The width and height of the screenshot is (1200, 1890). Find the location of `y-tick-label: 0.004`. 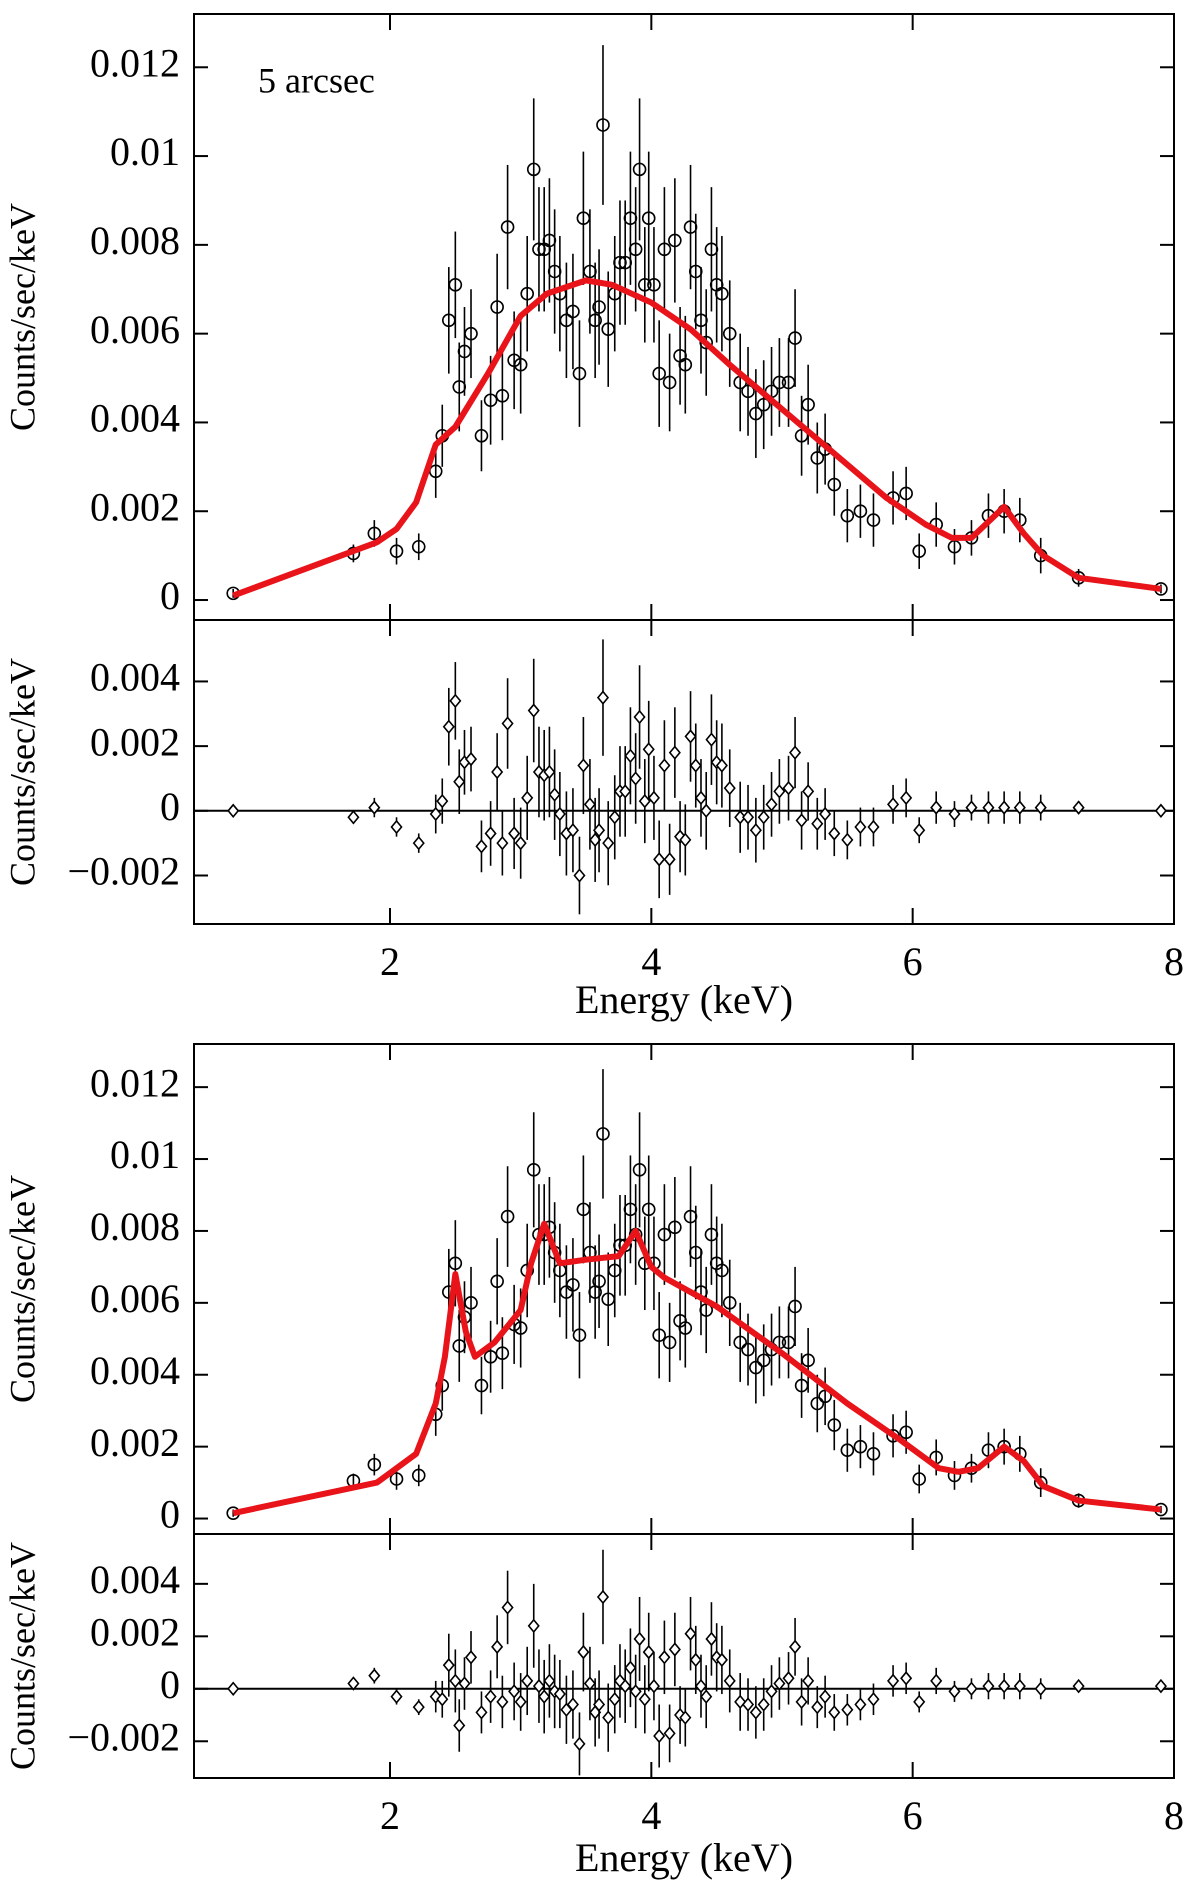

y-tick-label: 0.004 is located at coordinates (135, 677).